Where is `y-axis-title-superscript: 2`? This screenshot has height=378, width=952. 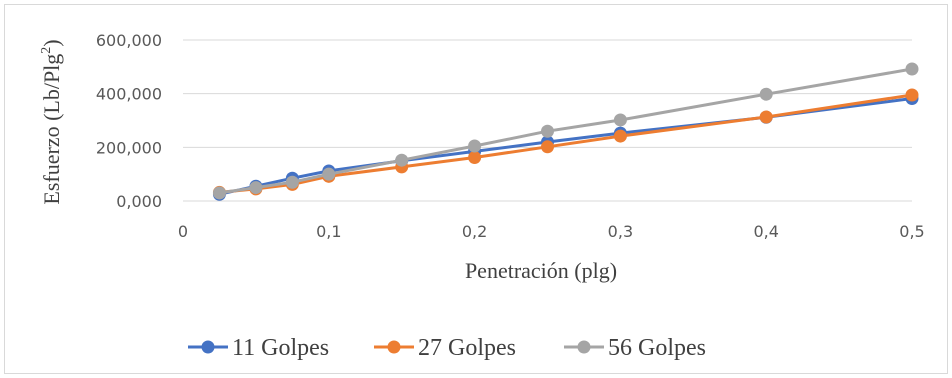 y-axis-title-superscript: 2 is located at coordinates (46, 50).